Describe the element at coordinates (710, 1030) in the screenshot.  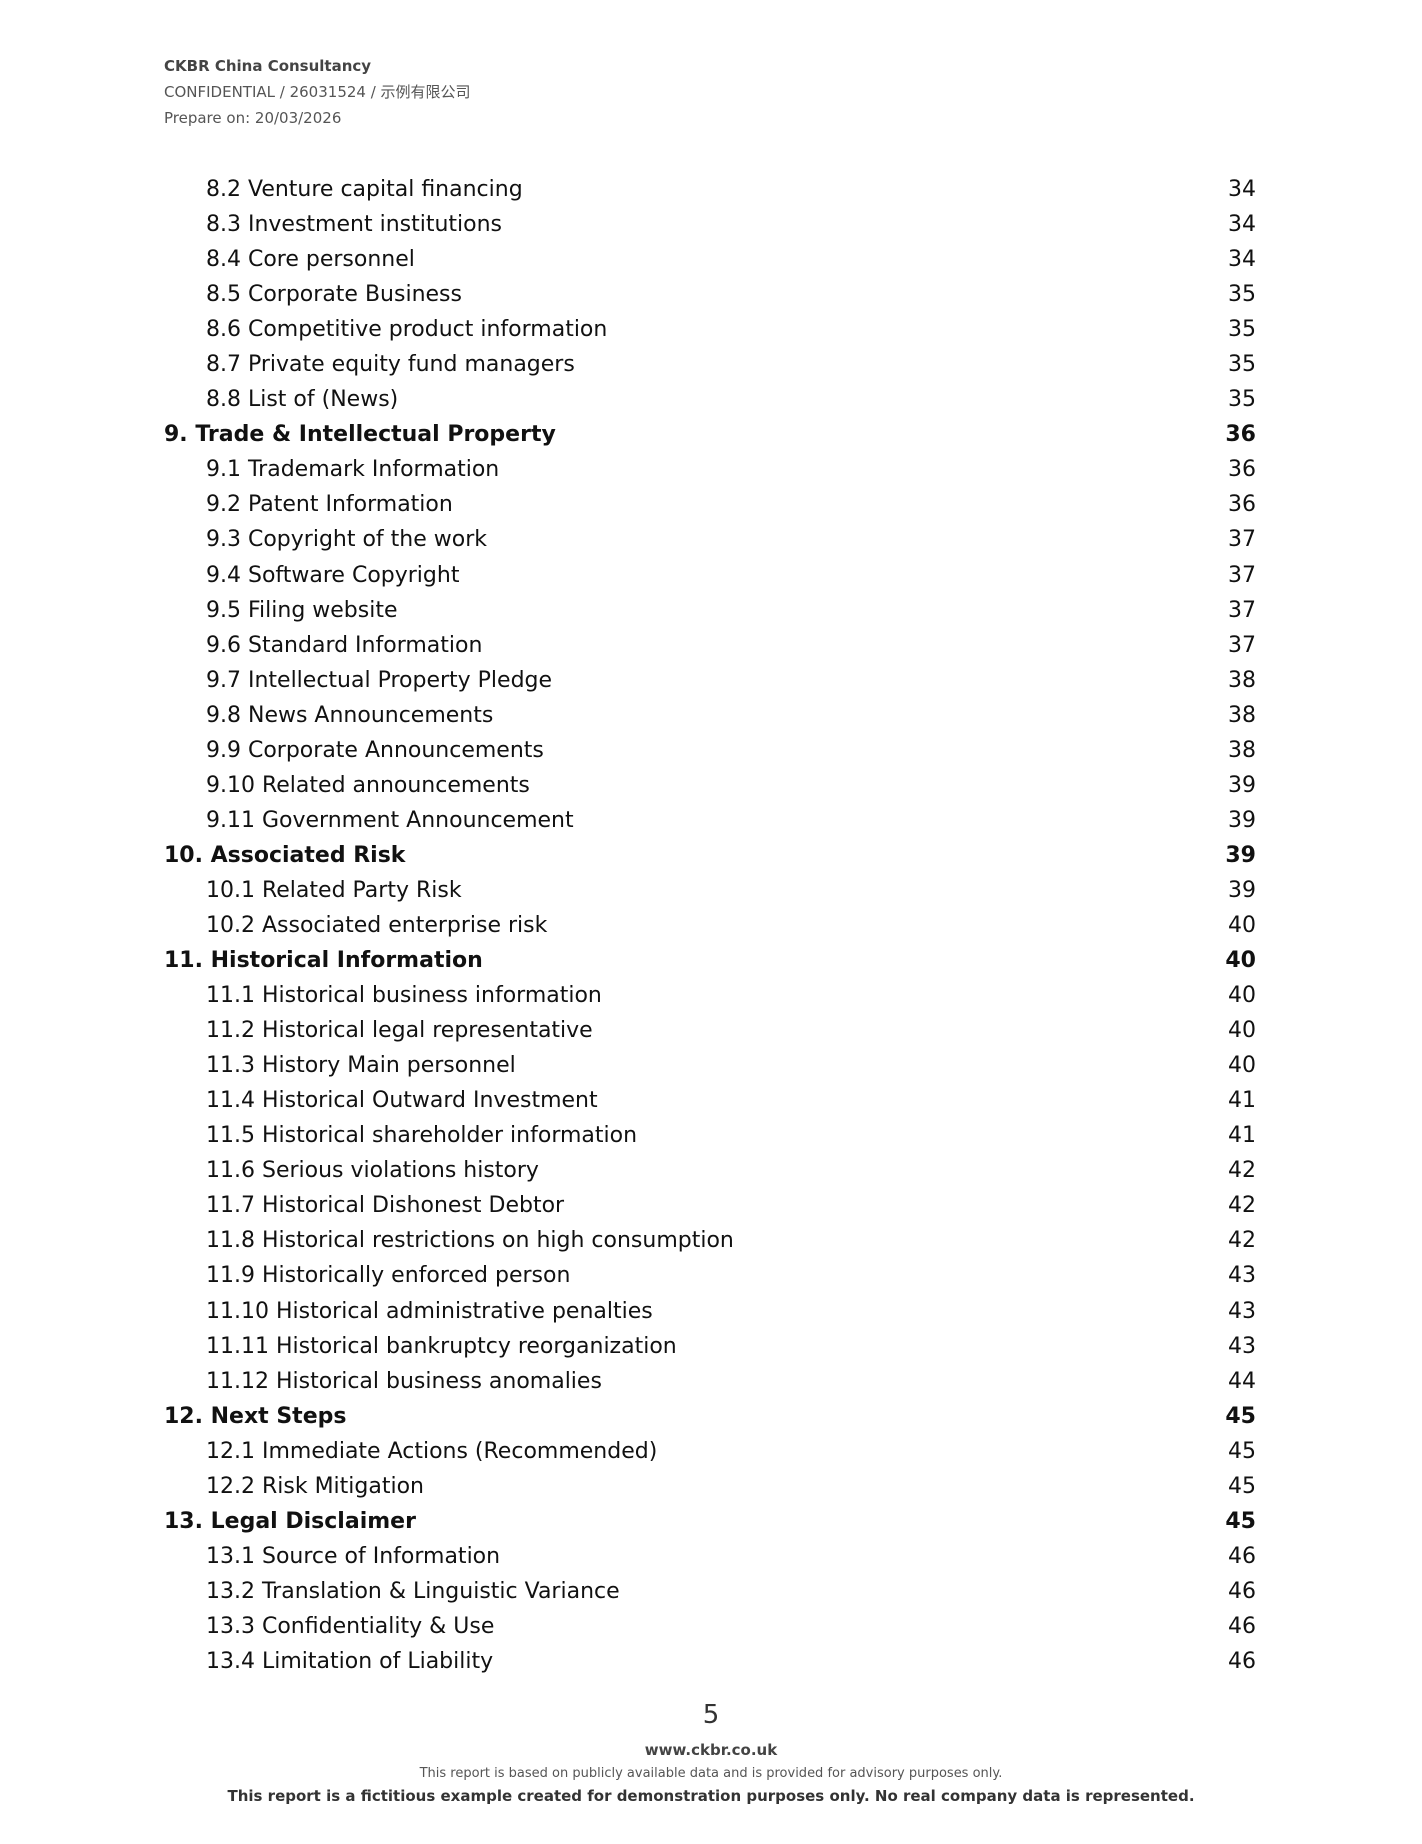
I see `toc-entry: 11.2 Historical legal representative 40` at that location.